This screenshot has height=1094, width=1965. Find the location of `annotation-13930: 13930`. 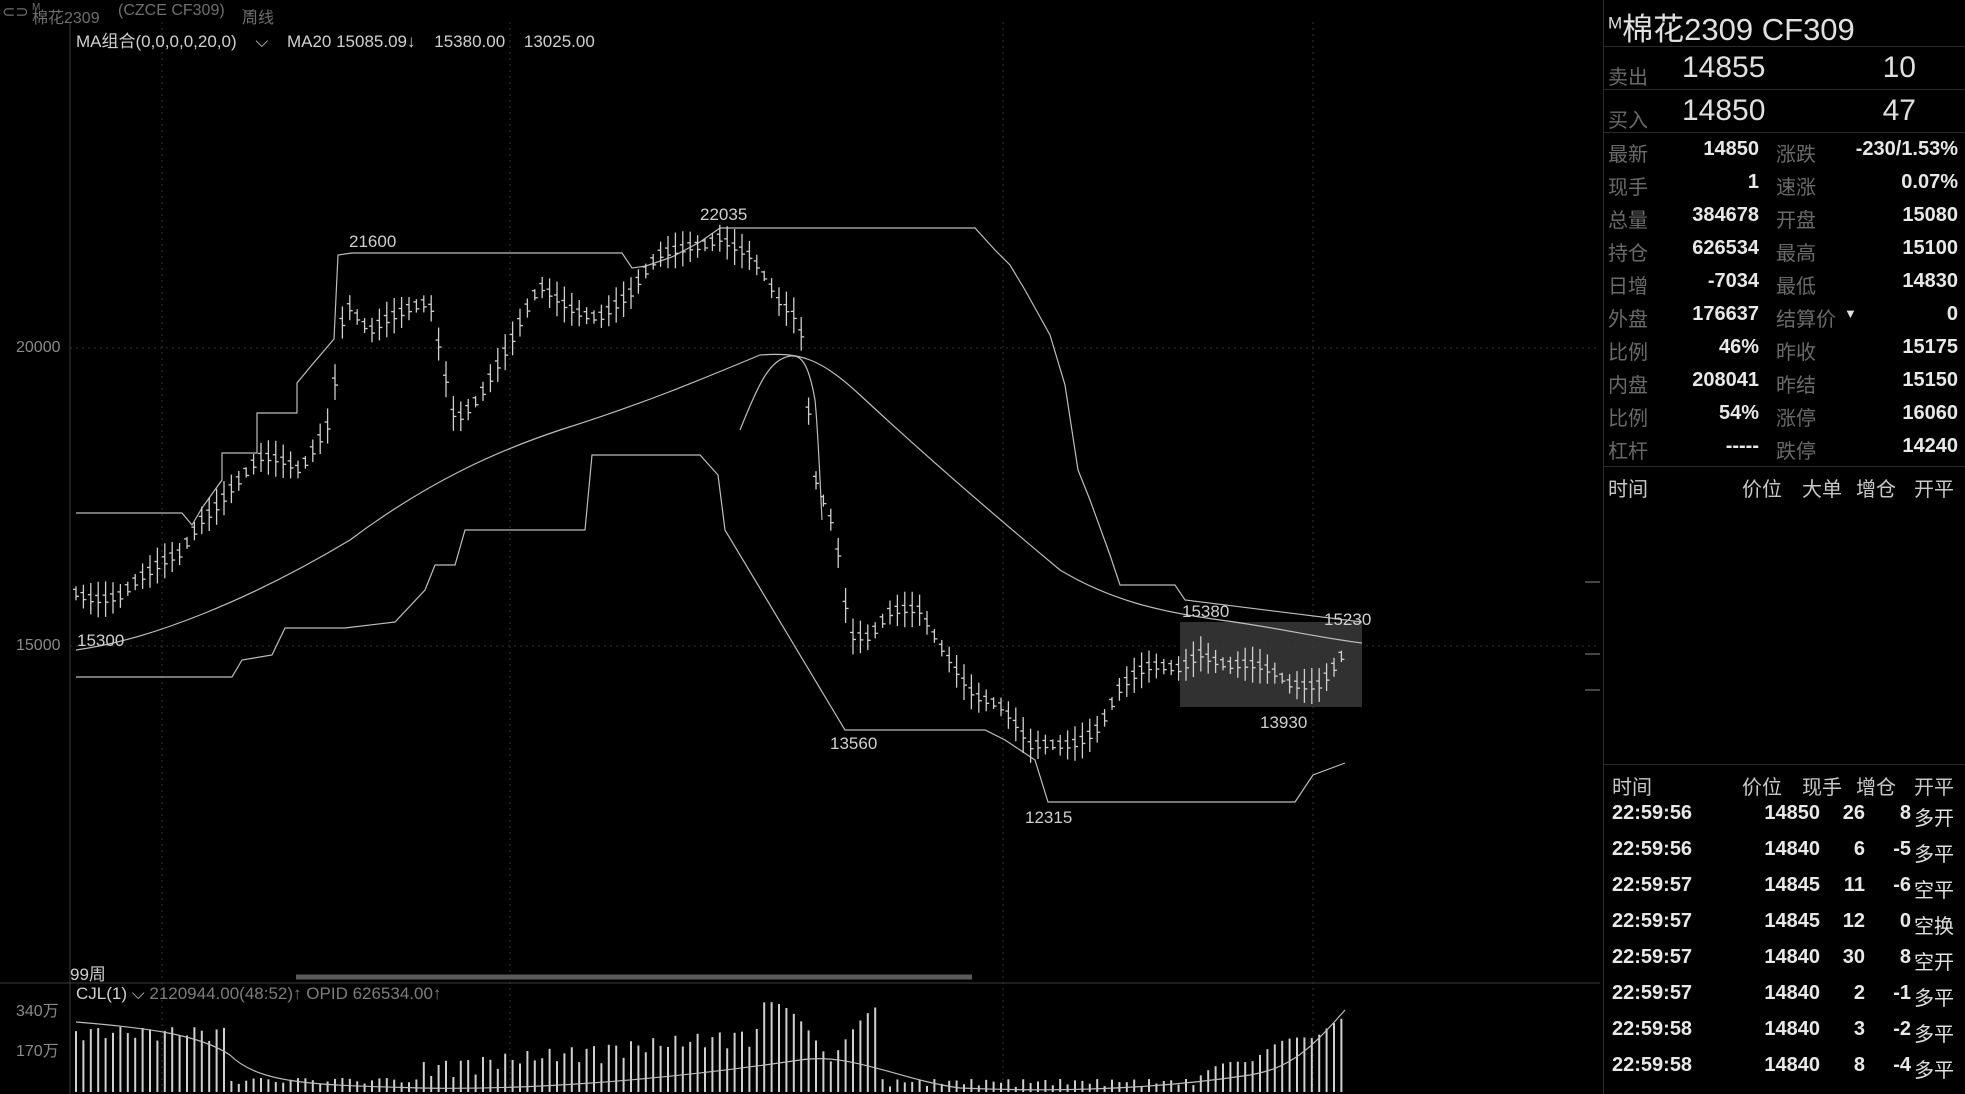

annotation-13930: 13930 is located at coordinates (1284, 722).